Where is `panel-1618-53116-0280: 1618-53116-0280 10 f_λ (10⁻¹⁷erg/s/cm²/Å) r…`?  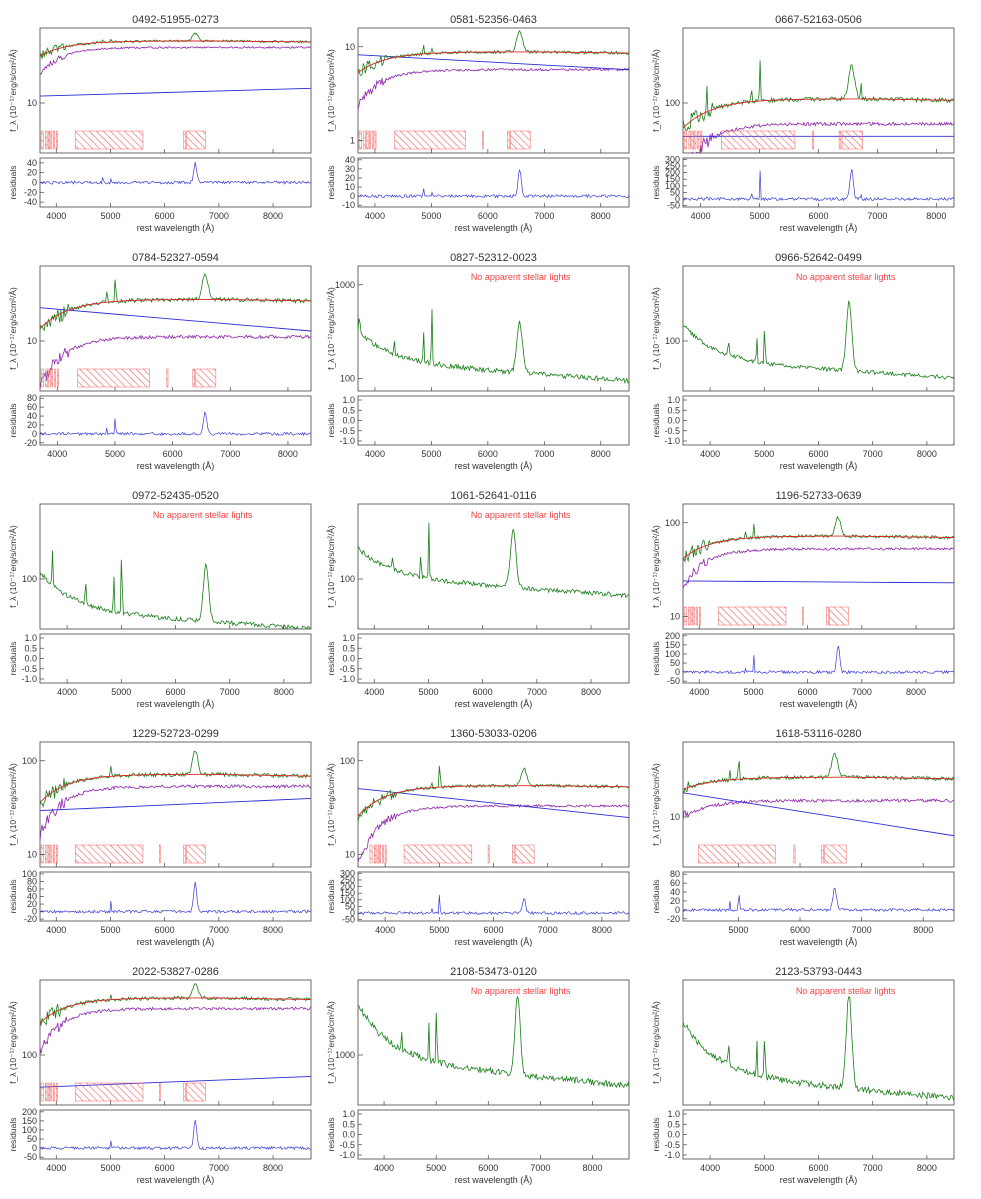 panel-1618-53116-0280: 1618-53116-0280 10 f_λ (10⁻¹⁷erg/s/cm²/Å) r… is located at coordinates (803, 837).